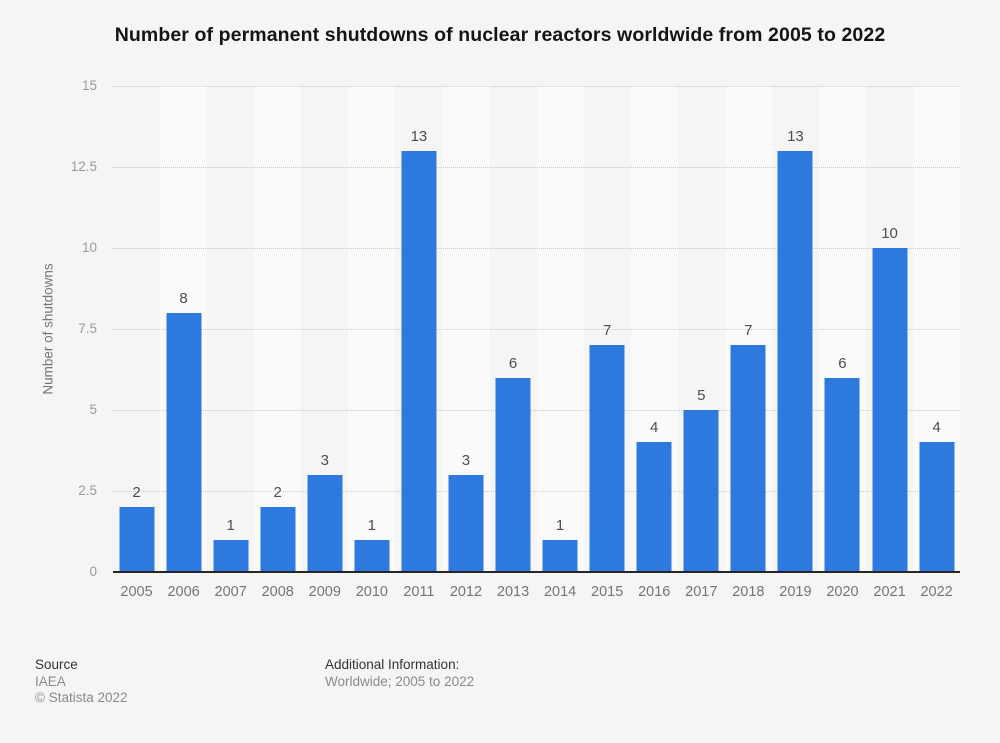 The height and width of the screenshot is (743, 1000). What do you see at coordinates (889, 234) in the screenshot?
I see `bar-value-label-2021: 10` at bounding box center [889, 234].